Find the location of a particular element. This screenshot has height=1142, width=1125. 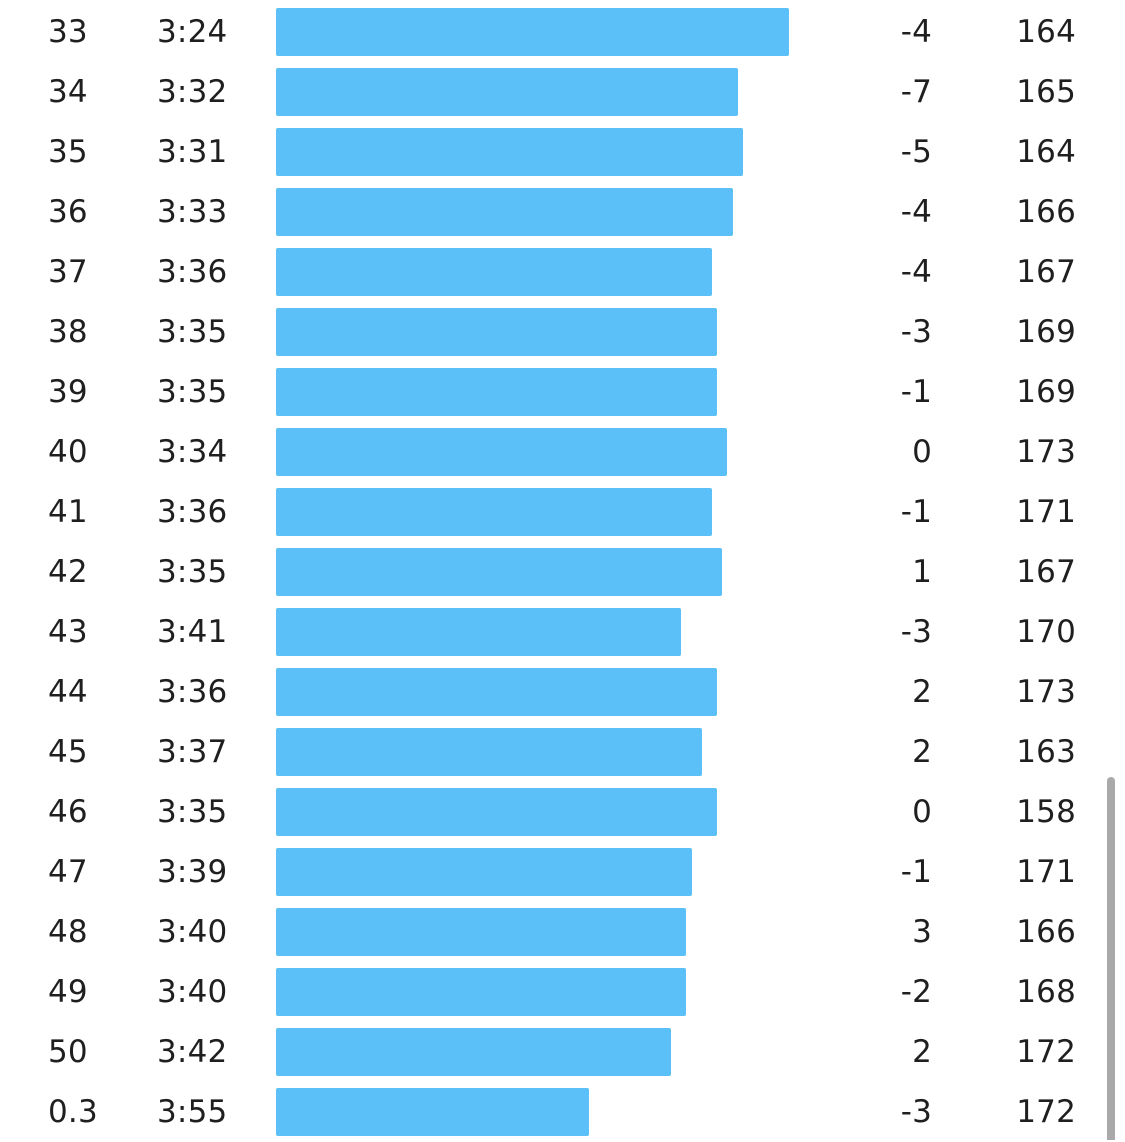

split-elevation: -7 is located at coordinates (916, 92).